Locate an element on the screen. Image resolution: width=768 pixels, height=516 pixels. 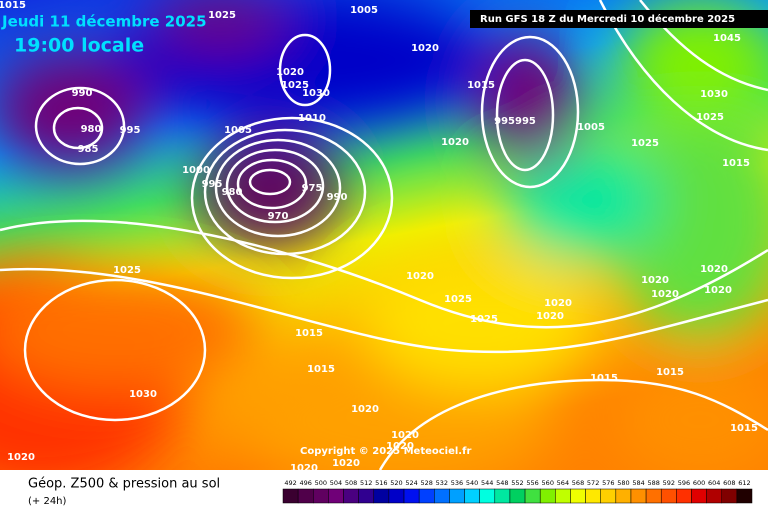
forecast-date: Jeudi 11 décembre 2025 is located at coordinates (104, 22).